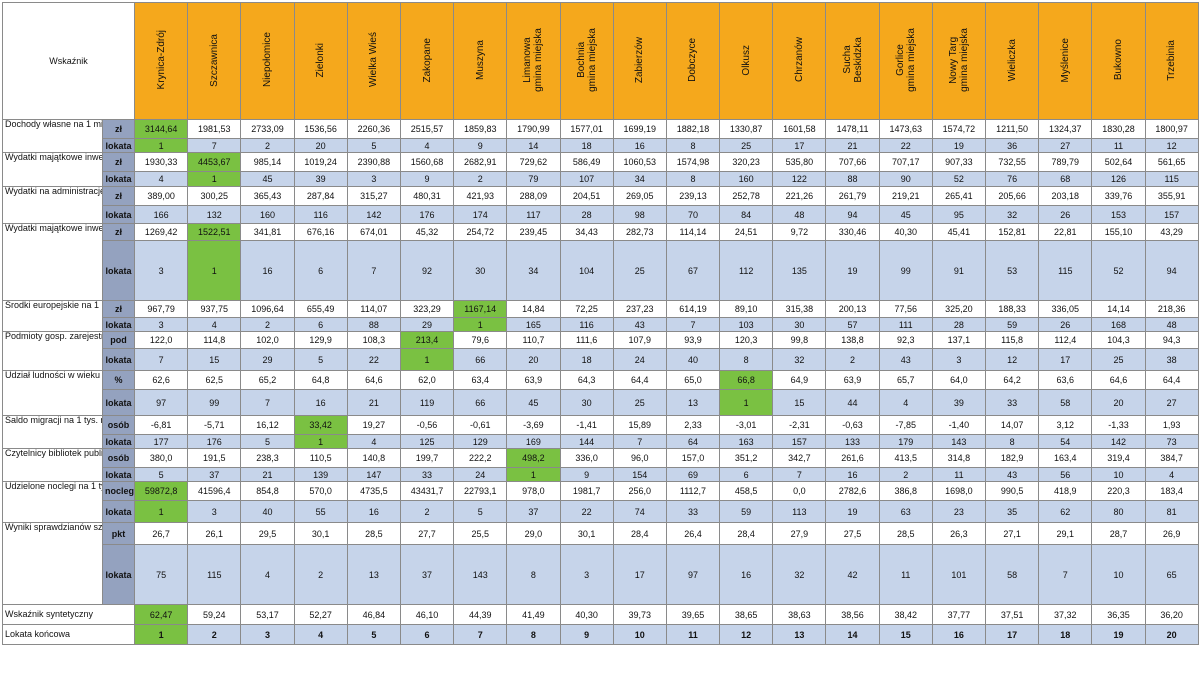 Image resolution: width=1200 pixels, height=682 pixels. Describe the element at coordinates (1012, 533) in the screenshot. I see `value-cell: 27,1` at that location.